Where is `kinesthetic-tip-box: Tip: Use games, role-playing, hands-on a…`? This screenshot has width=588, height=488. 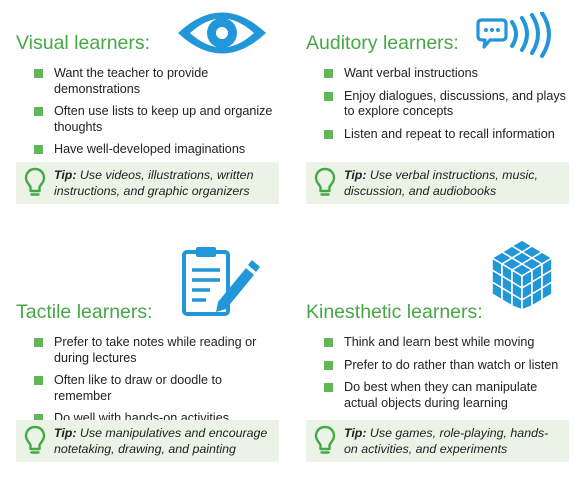
kinesthetic-tip-box: Tip: Use games, role-playing, hands-on a… is located at coordinates (437, 441).